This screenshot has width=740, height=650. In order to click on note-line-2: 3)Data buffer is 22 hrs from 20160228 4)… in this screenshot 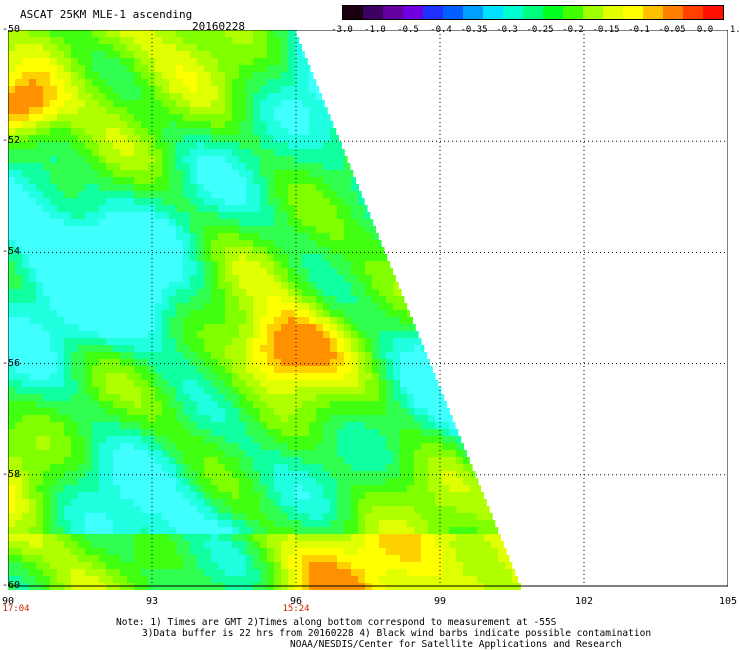, I will do `click(397, 633)`.